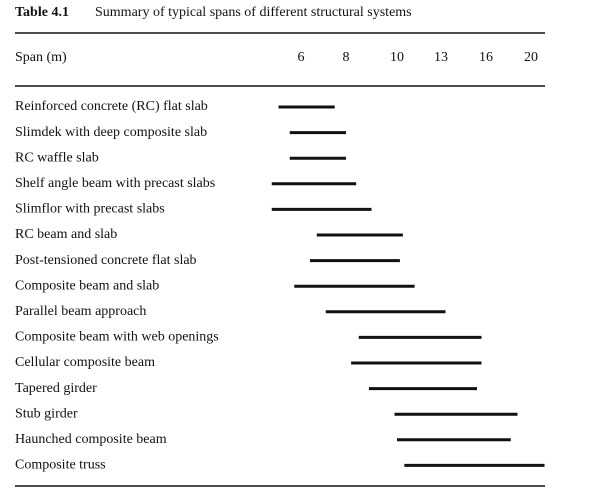 The width and height of the screenshot is (592, 502). I want to click on row-label: Slimdek with deep composite slab, so click(111, 132).